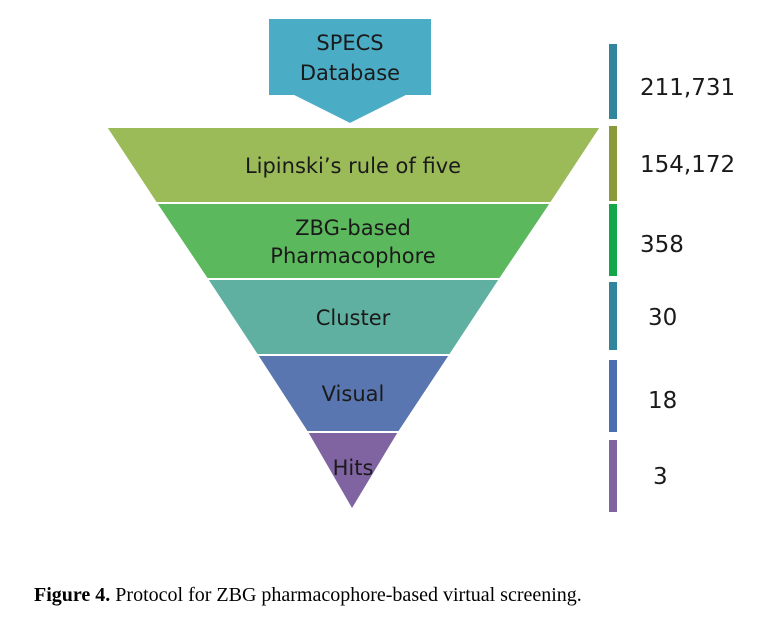 This screenshot has height=637, width=778. What do you see at coordinates (353, 228) in the screenshot?
I see `stage-label-zbg-line1: ZBG-based` at bounding box center [353, 228].